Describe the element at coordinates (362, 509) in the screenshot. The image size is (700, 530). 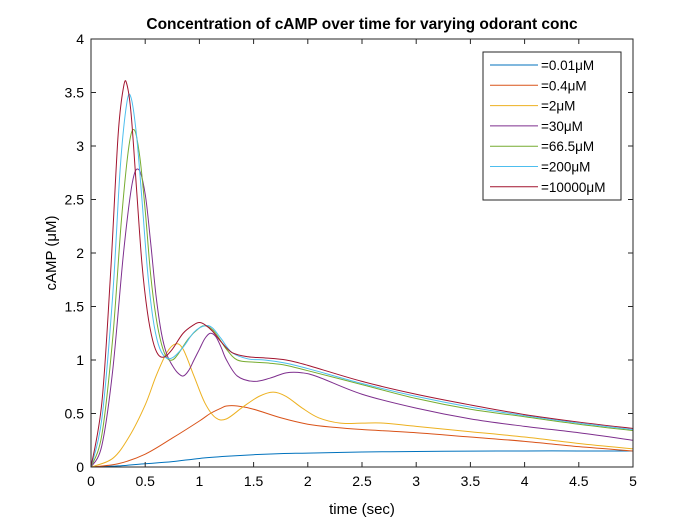
I see `x-axis-label: time (sec)` at that location.